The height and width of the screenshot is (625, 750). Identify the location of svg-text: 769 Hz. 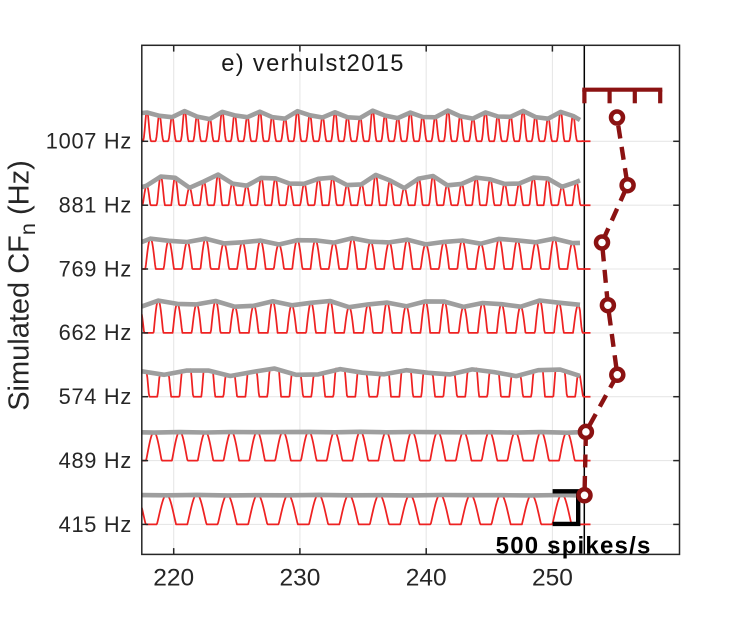
(95, 268).